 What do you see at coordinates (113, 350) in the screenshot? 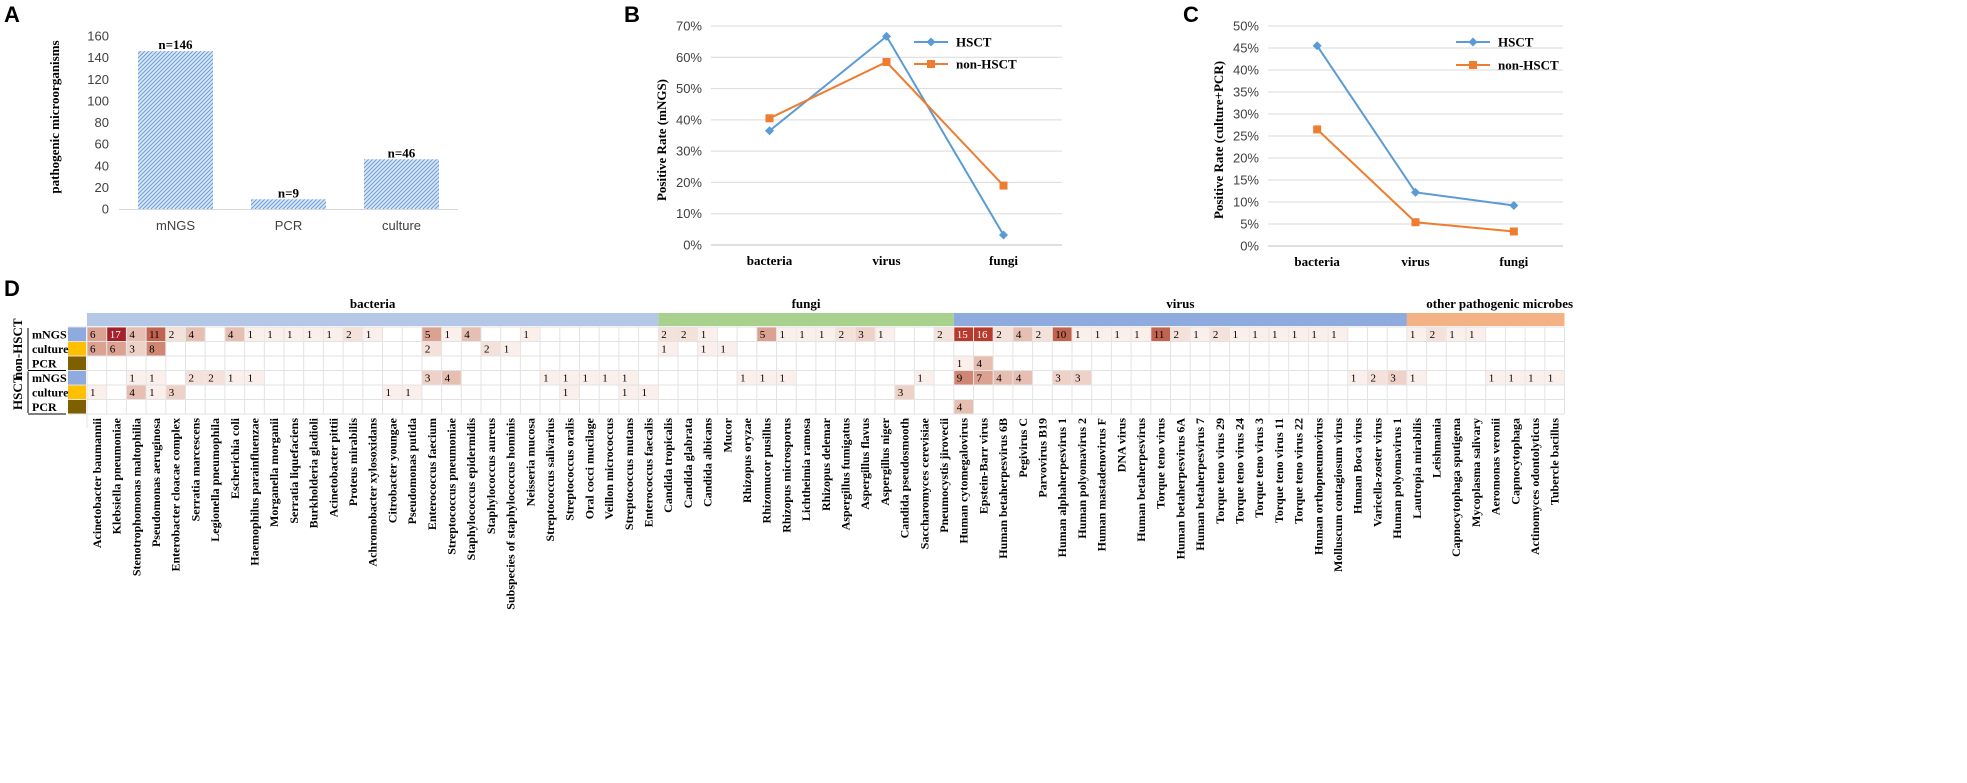
I see `panel-d-cell-value: 6` at bounding box center [113, 350].